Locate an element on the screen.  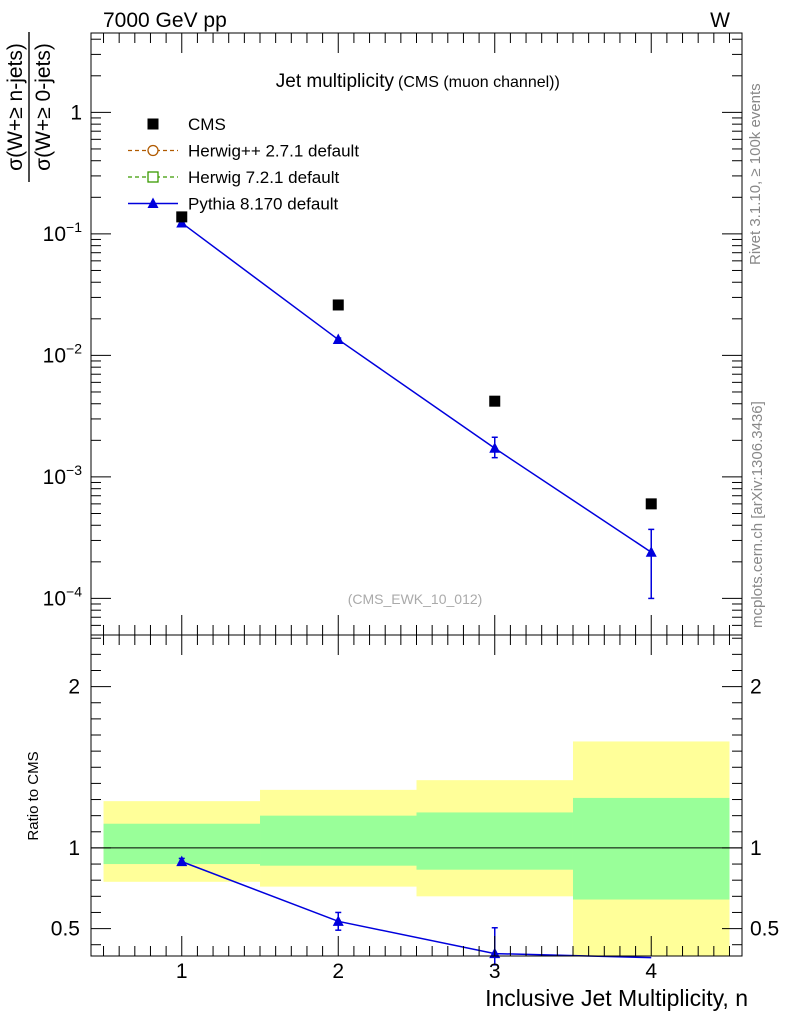
y-tick-label: 1 is located at coordinates (76, 112).